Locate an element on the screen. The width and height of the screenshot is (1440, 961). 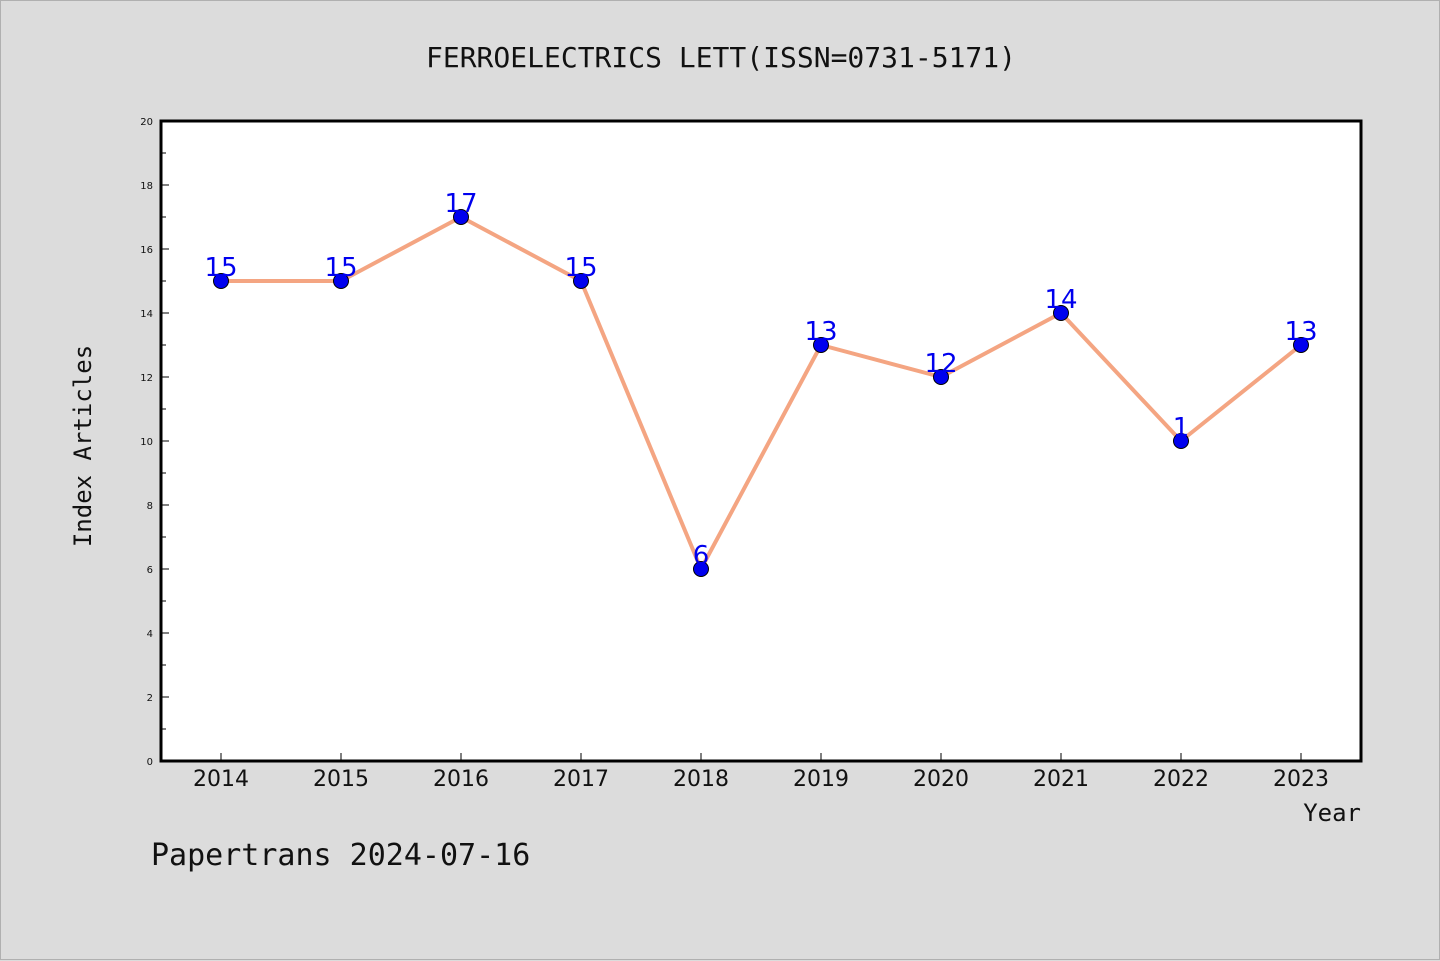
x-tick-label: 2017 is located at coordinates (581, 779).